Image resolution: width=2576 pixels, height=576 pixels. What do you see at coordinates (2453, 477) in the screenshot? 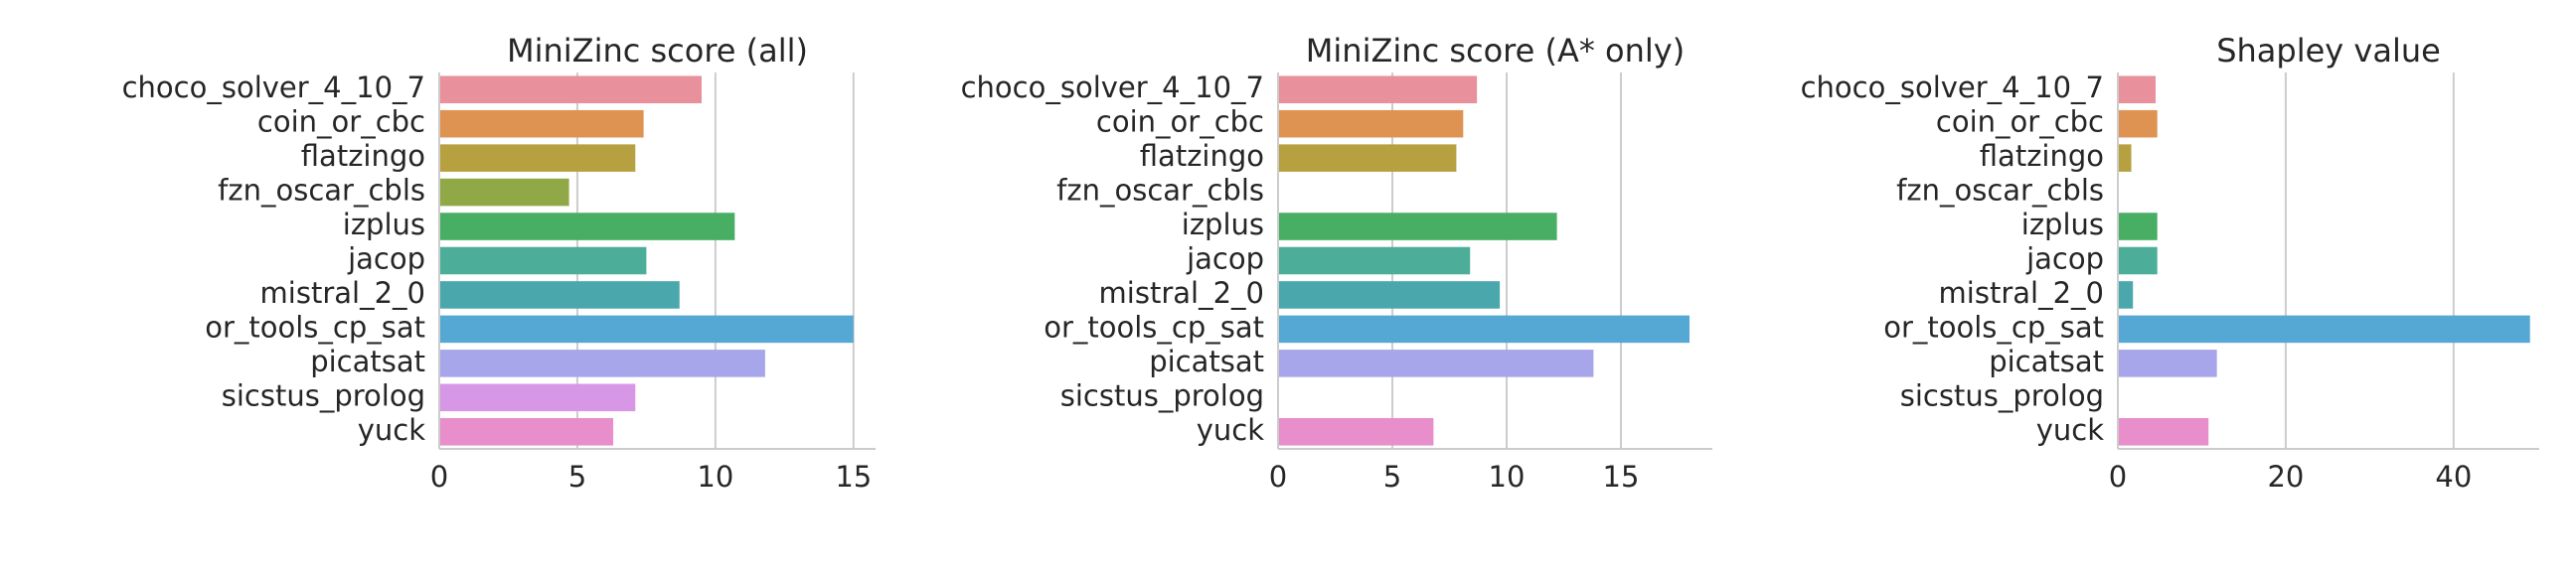
I see `x-tick-label: 40` at bounding box center [2453, 477].